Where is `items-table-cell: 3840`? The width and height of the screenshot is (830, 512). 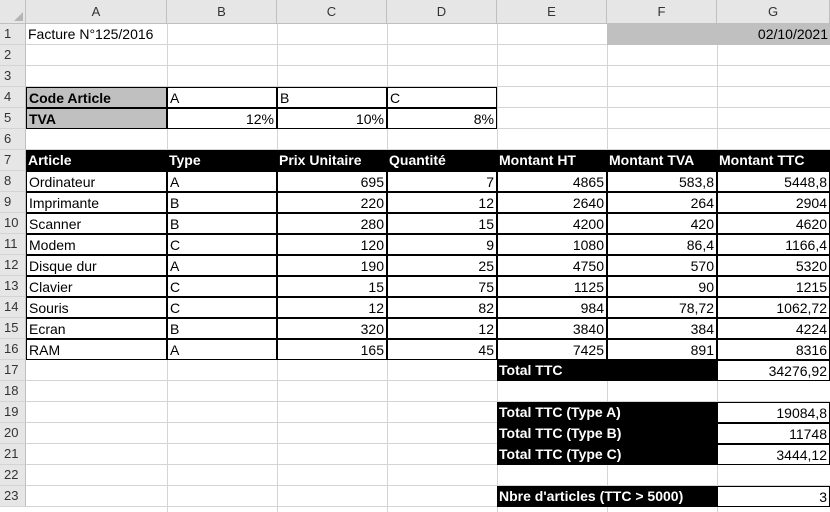 items-table-cell: 3840 is located at coordinates (552, 328).